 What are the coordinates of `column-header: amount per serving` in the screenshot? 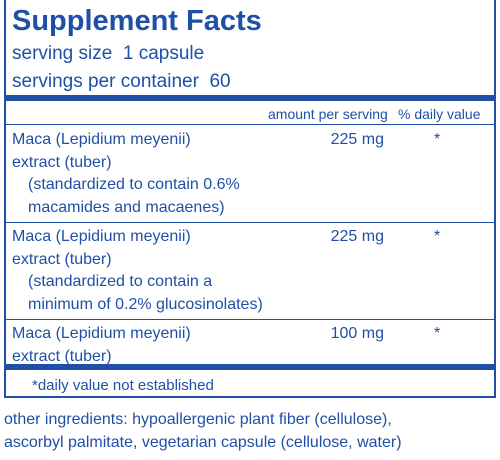 It's located at (328, 114).